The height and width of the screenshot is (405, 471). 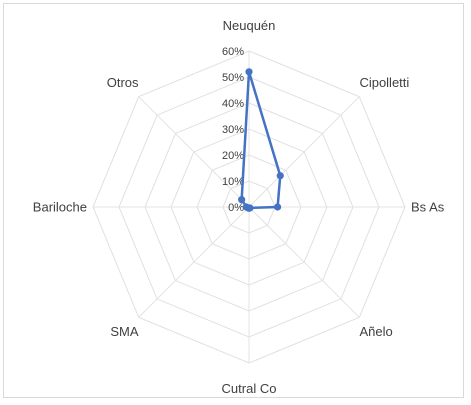 What do you see at coordinates (249, 25) in the screenshot?
I see `category-label: Neuquén` at bounding box center [249, 25].